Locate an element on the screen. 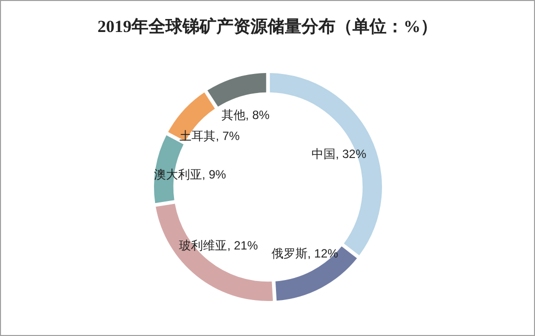 The width and height of the screenshot is (535, 336). slice-label: 中国, 32% is located at coordinates (339, 153).